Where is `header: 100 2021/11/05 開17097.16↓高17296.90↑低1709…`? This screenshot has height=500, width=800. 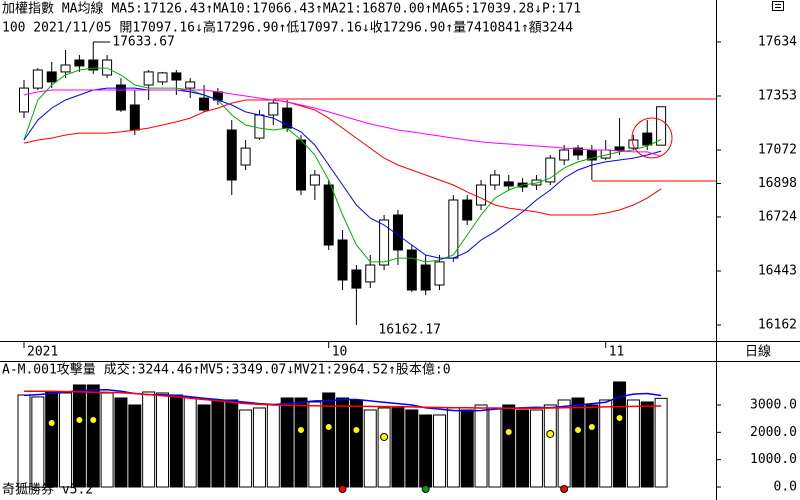
header: 100 2021/11/05 開17097.16↓高17296.90↑低1709… is located at coordinates (291, 18).